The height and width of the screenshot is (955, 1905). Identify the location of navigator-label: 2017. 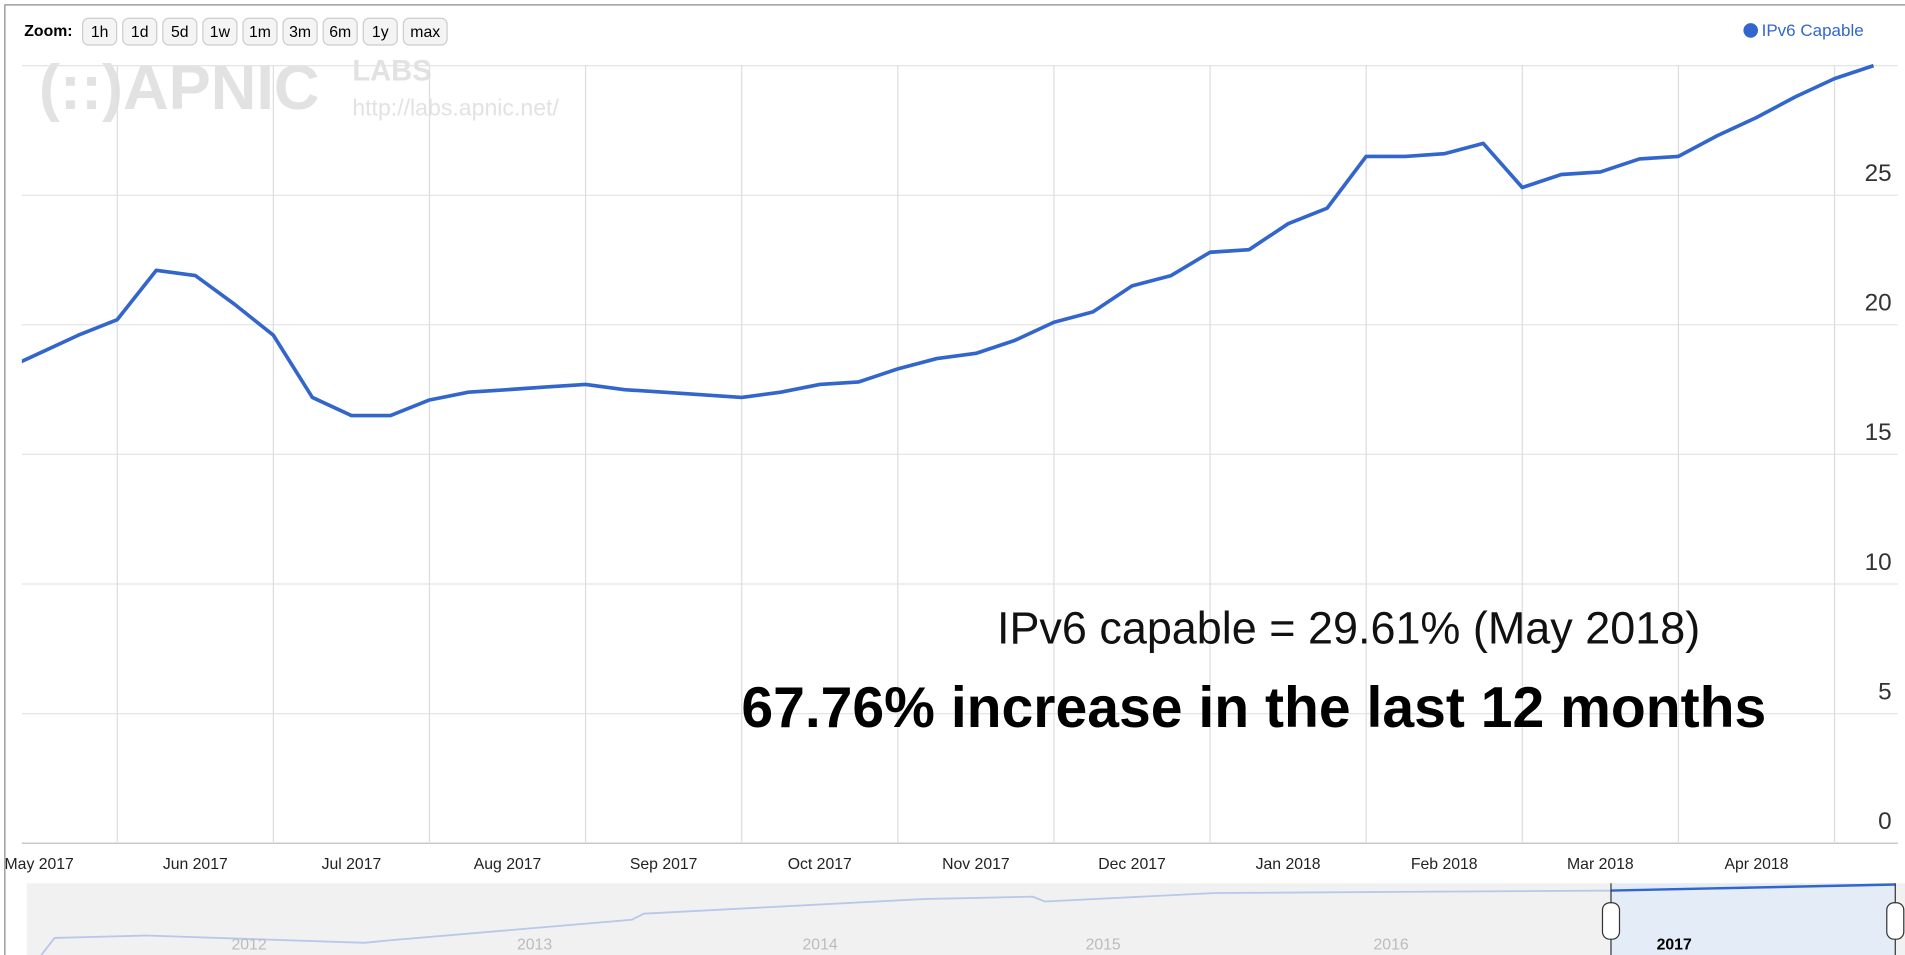
(1674, 944).